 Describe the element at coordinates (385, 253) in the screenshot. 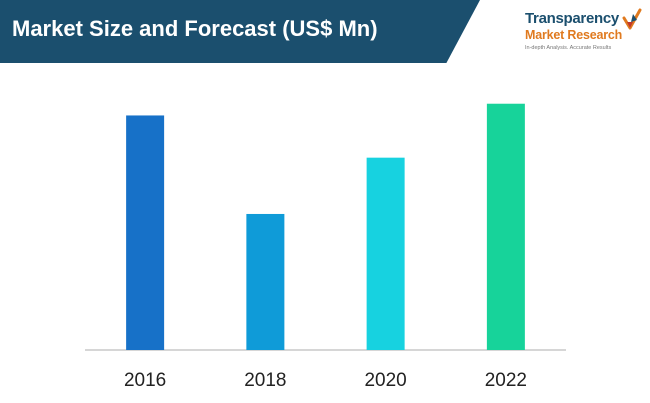

I see `bar-2020` at that location.